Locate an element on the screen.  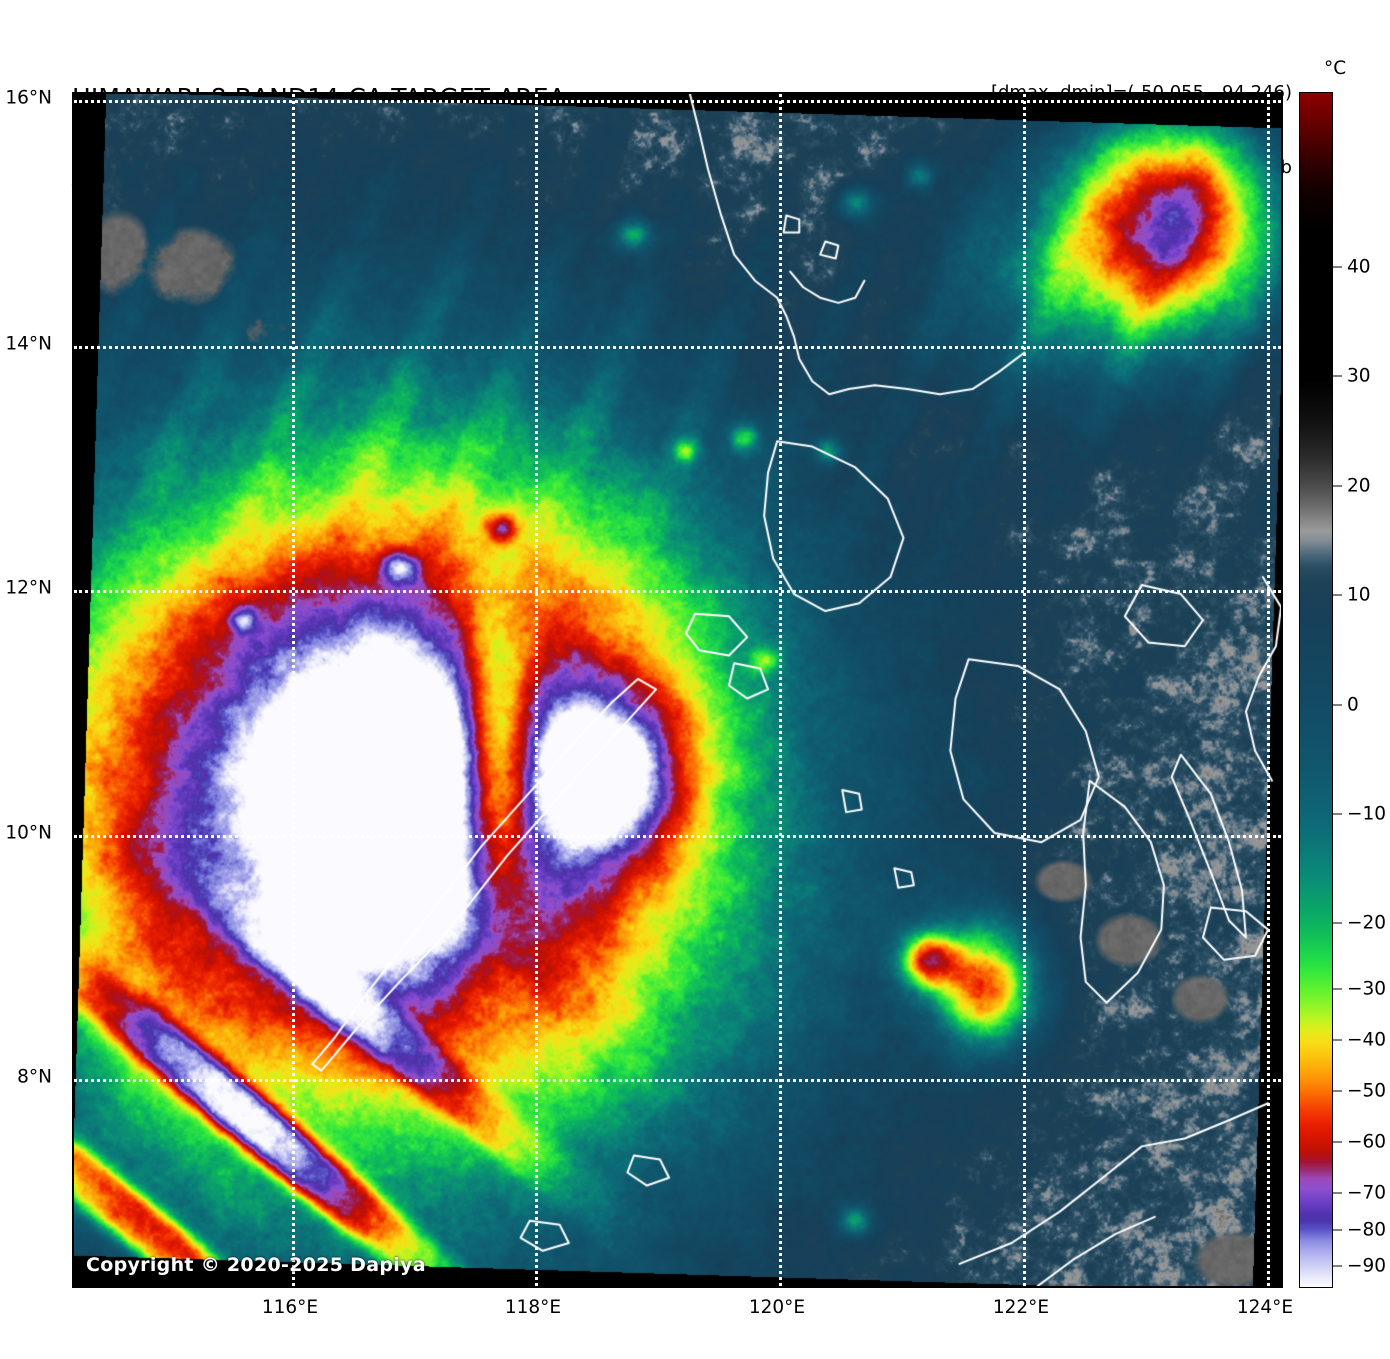
colorbar-label--60: −60 is located at coordinates (1367, 1142).